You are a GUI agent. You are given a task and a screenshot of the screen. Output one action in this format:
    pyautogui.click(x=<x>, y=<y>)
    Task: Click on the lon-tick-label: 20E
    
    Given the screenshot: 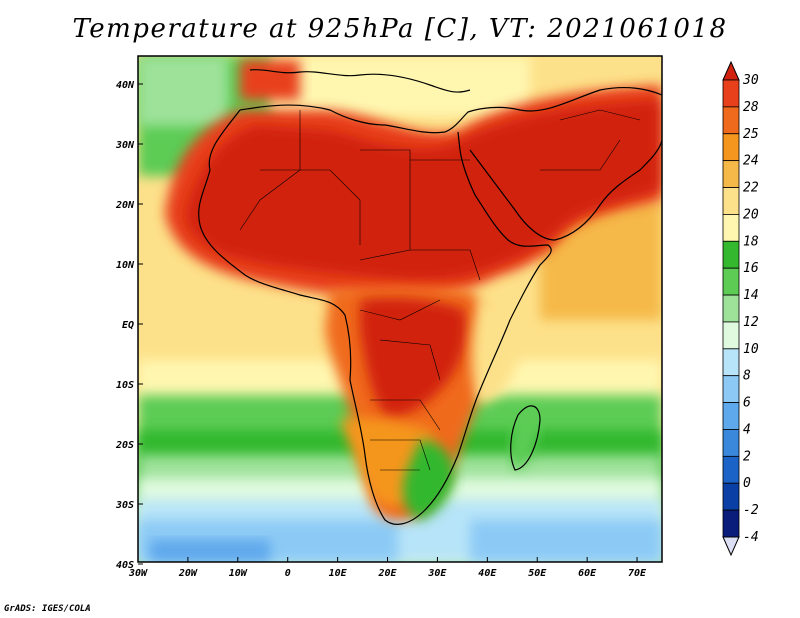 What is the action you would take?
    pyautogui.click(x=387, y=573)
    